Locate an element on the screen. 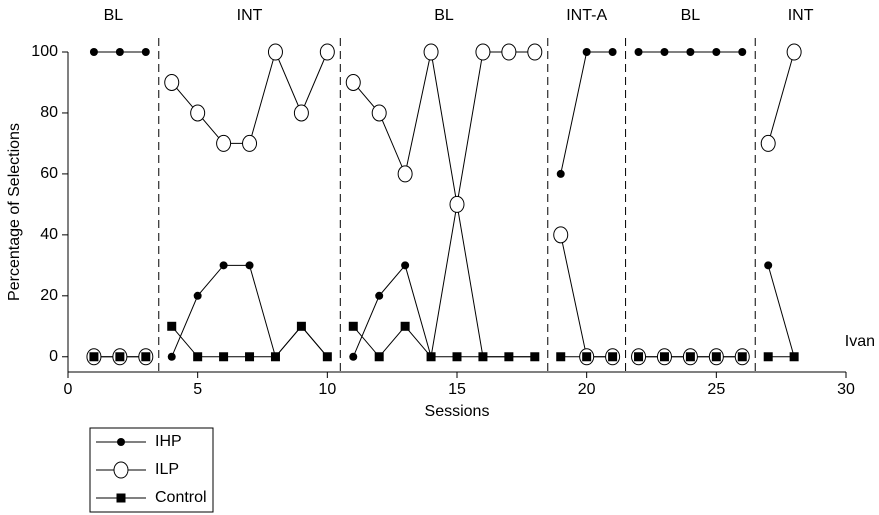 This screenshot has width=879, height=515. y-tick-label: 40 is located at coordinates (49, 234).